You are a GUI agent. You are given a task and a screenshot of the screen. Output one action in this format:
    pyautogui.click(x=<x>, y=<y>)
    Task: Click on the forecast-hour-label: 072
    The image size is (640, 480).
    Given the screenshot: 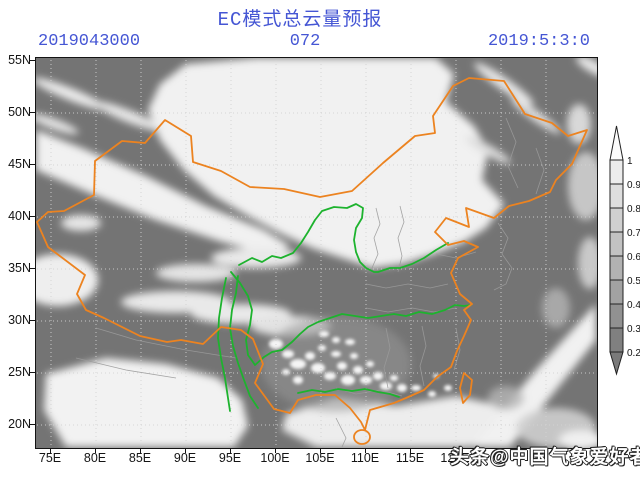 What is the action you would take?
    pyautogui.click(x=305, y=41)
    